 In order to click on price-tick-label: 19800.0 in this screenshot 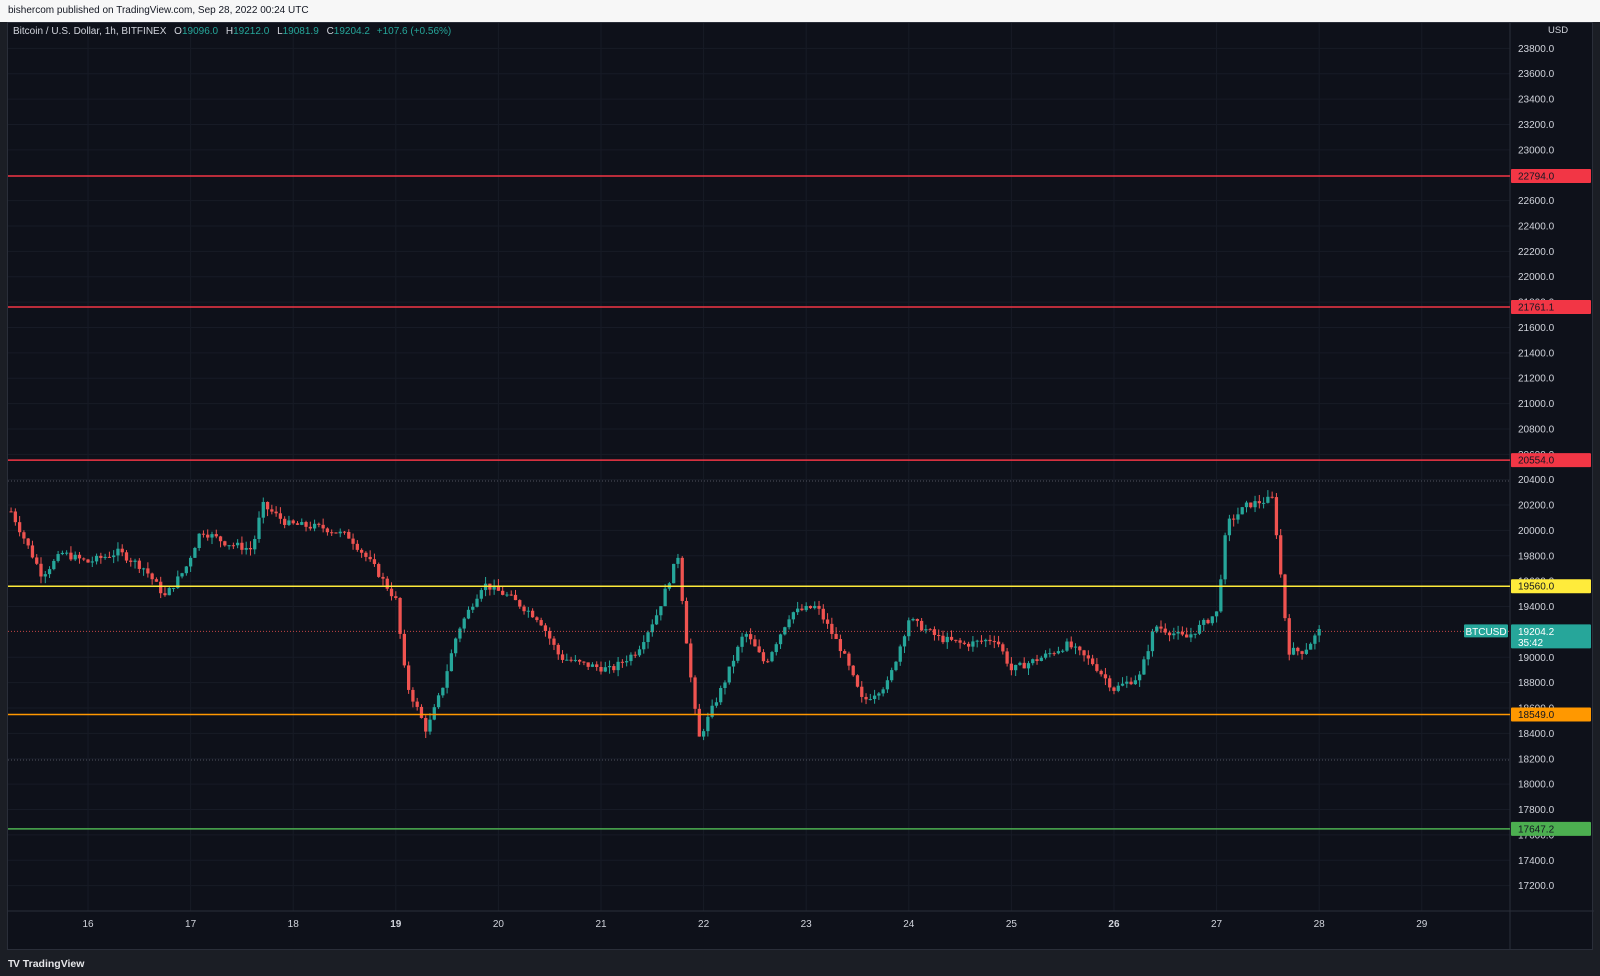, I will do `click(1536, 556)`.